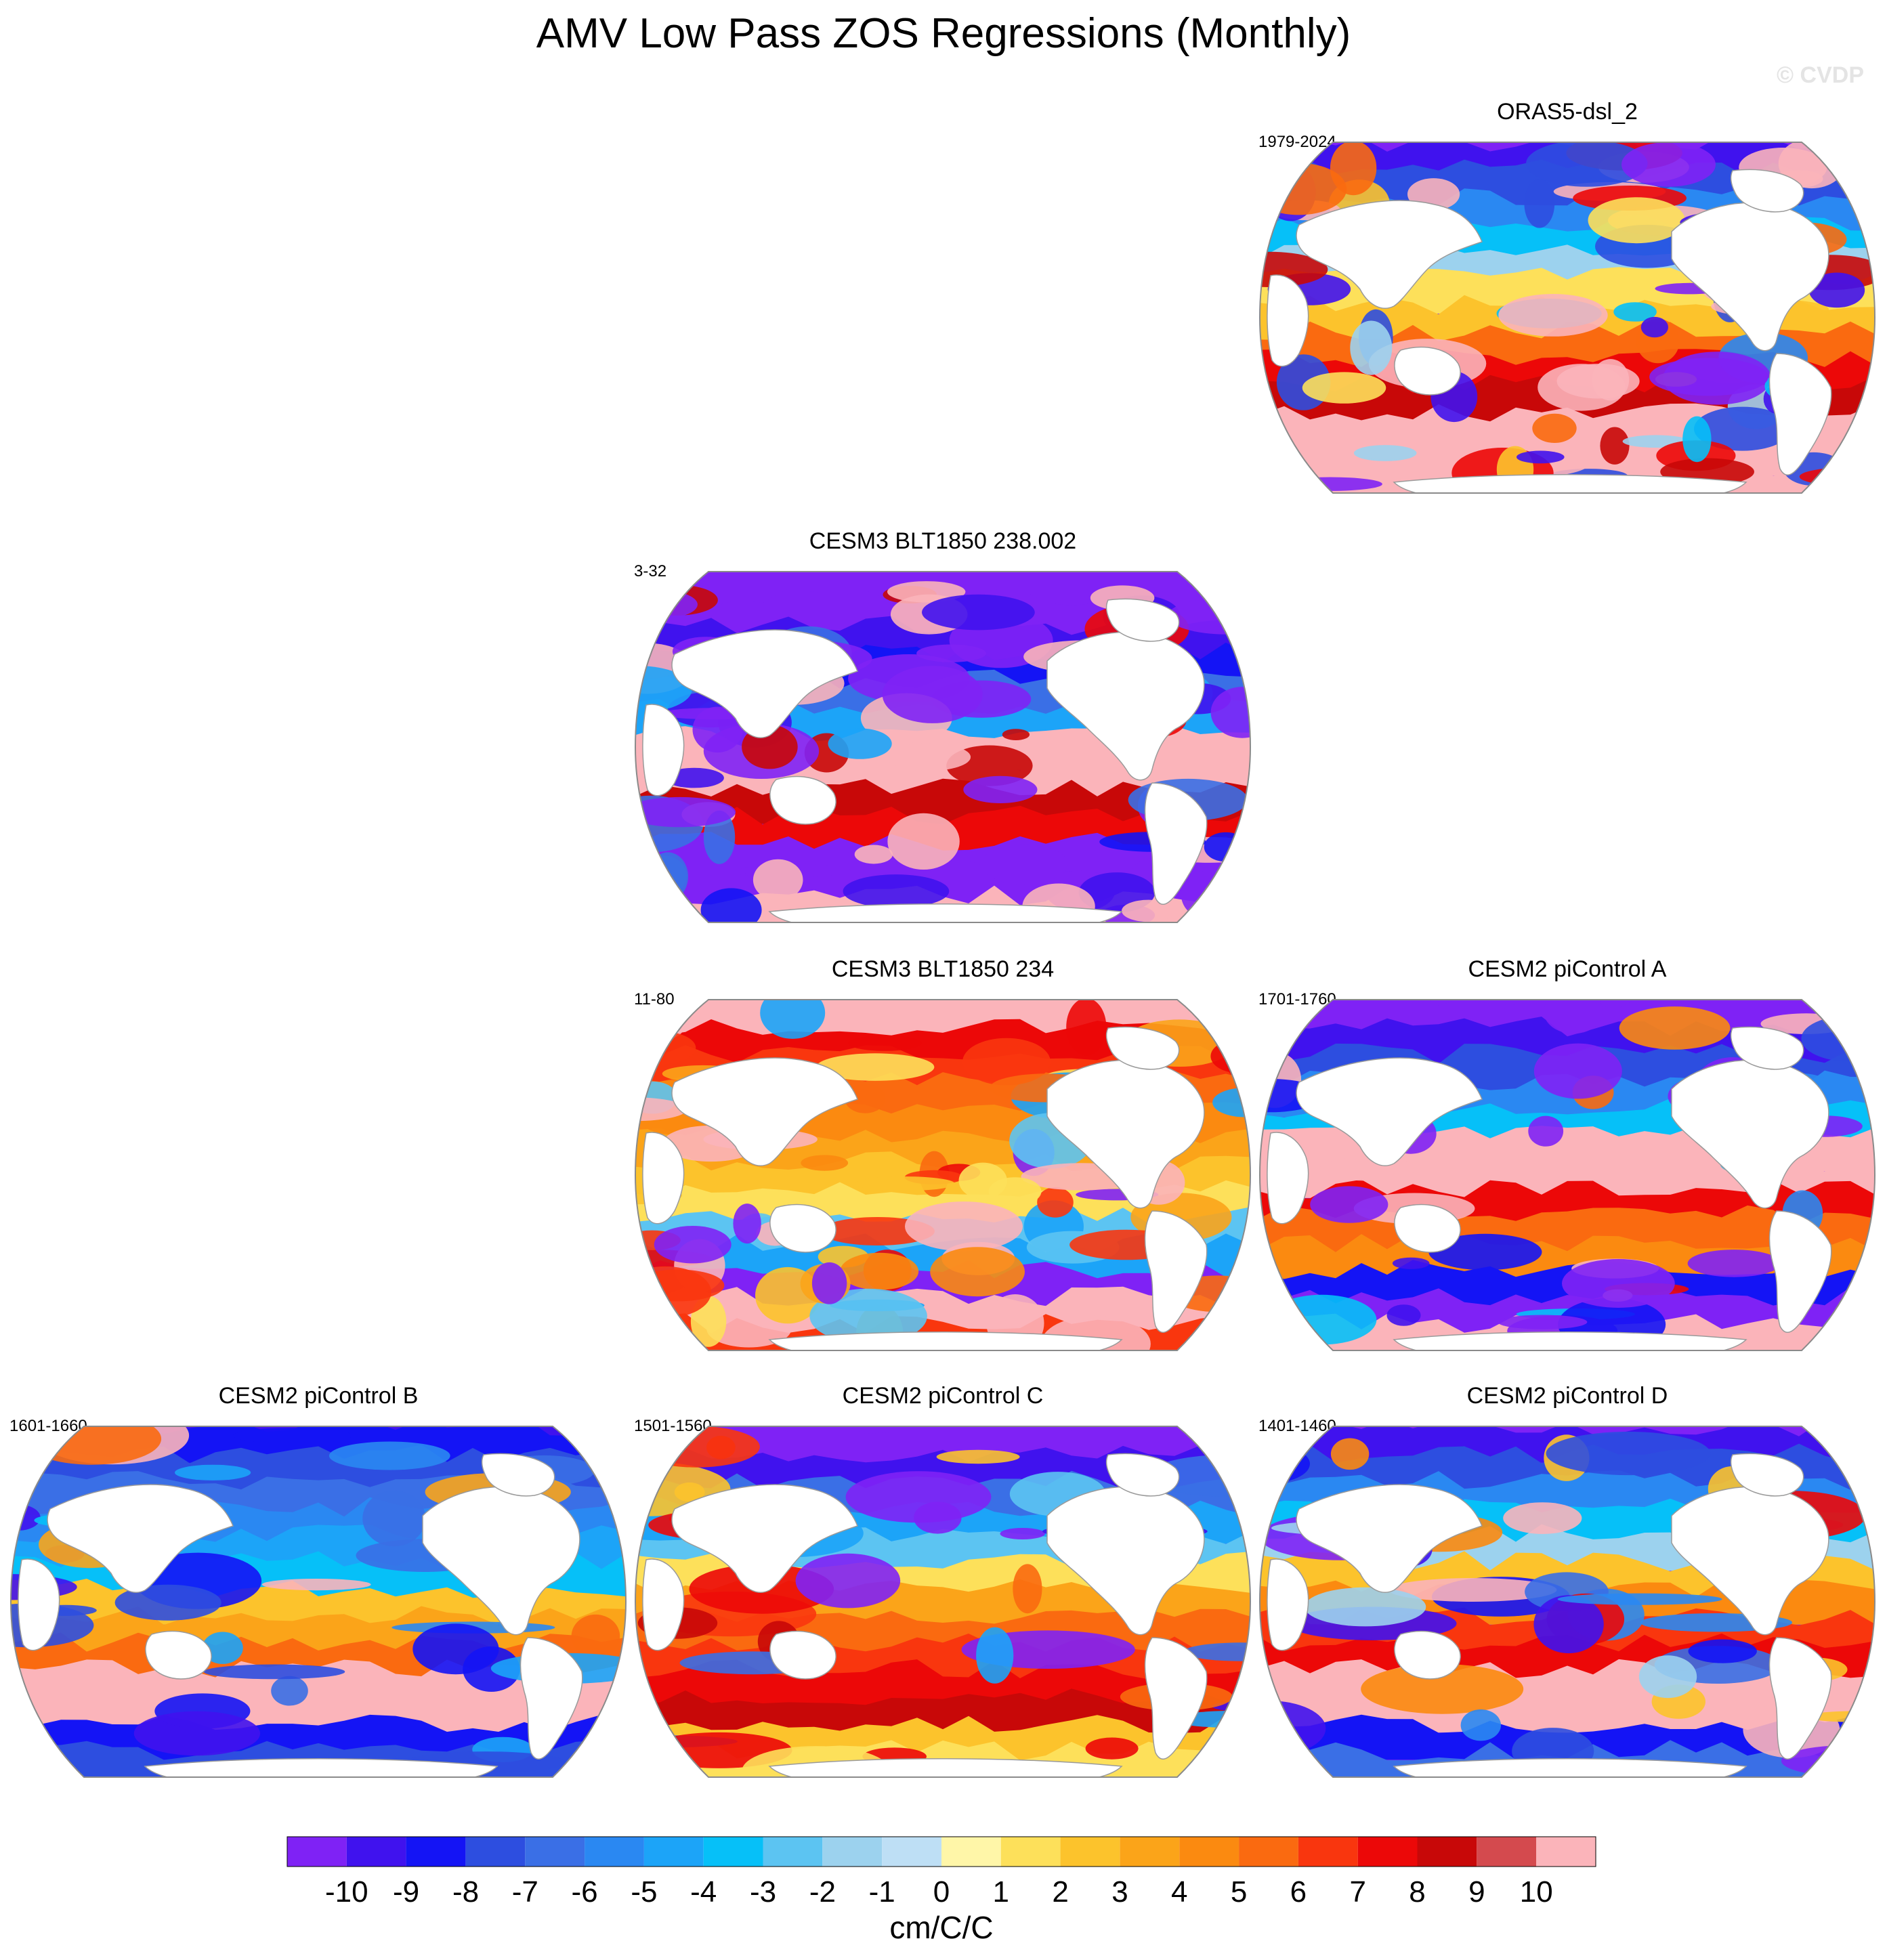 The height and width of the screenshot is (1960, 1887). I want to click on colorbar-tick-label: 6, so click(1298, 1892).